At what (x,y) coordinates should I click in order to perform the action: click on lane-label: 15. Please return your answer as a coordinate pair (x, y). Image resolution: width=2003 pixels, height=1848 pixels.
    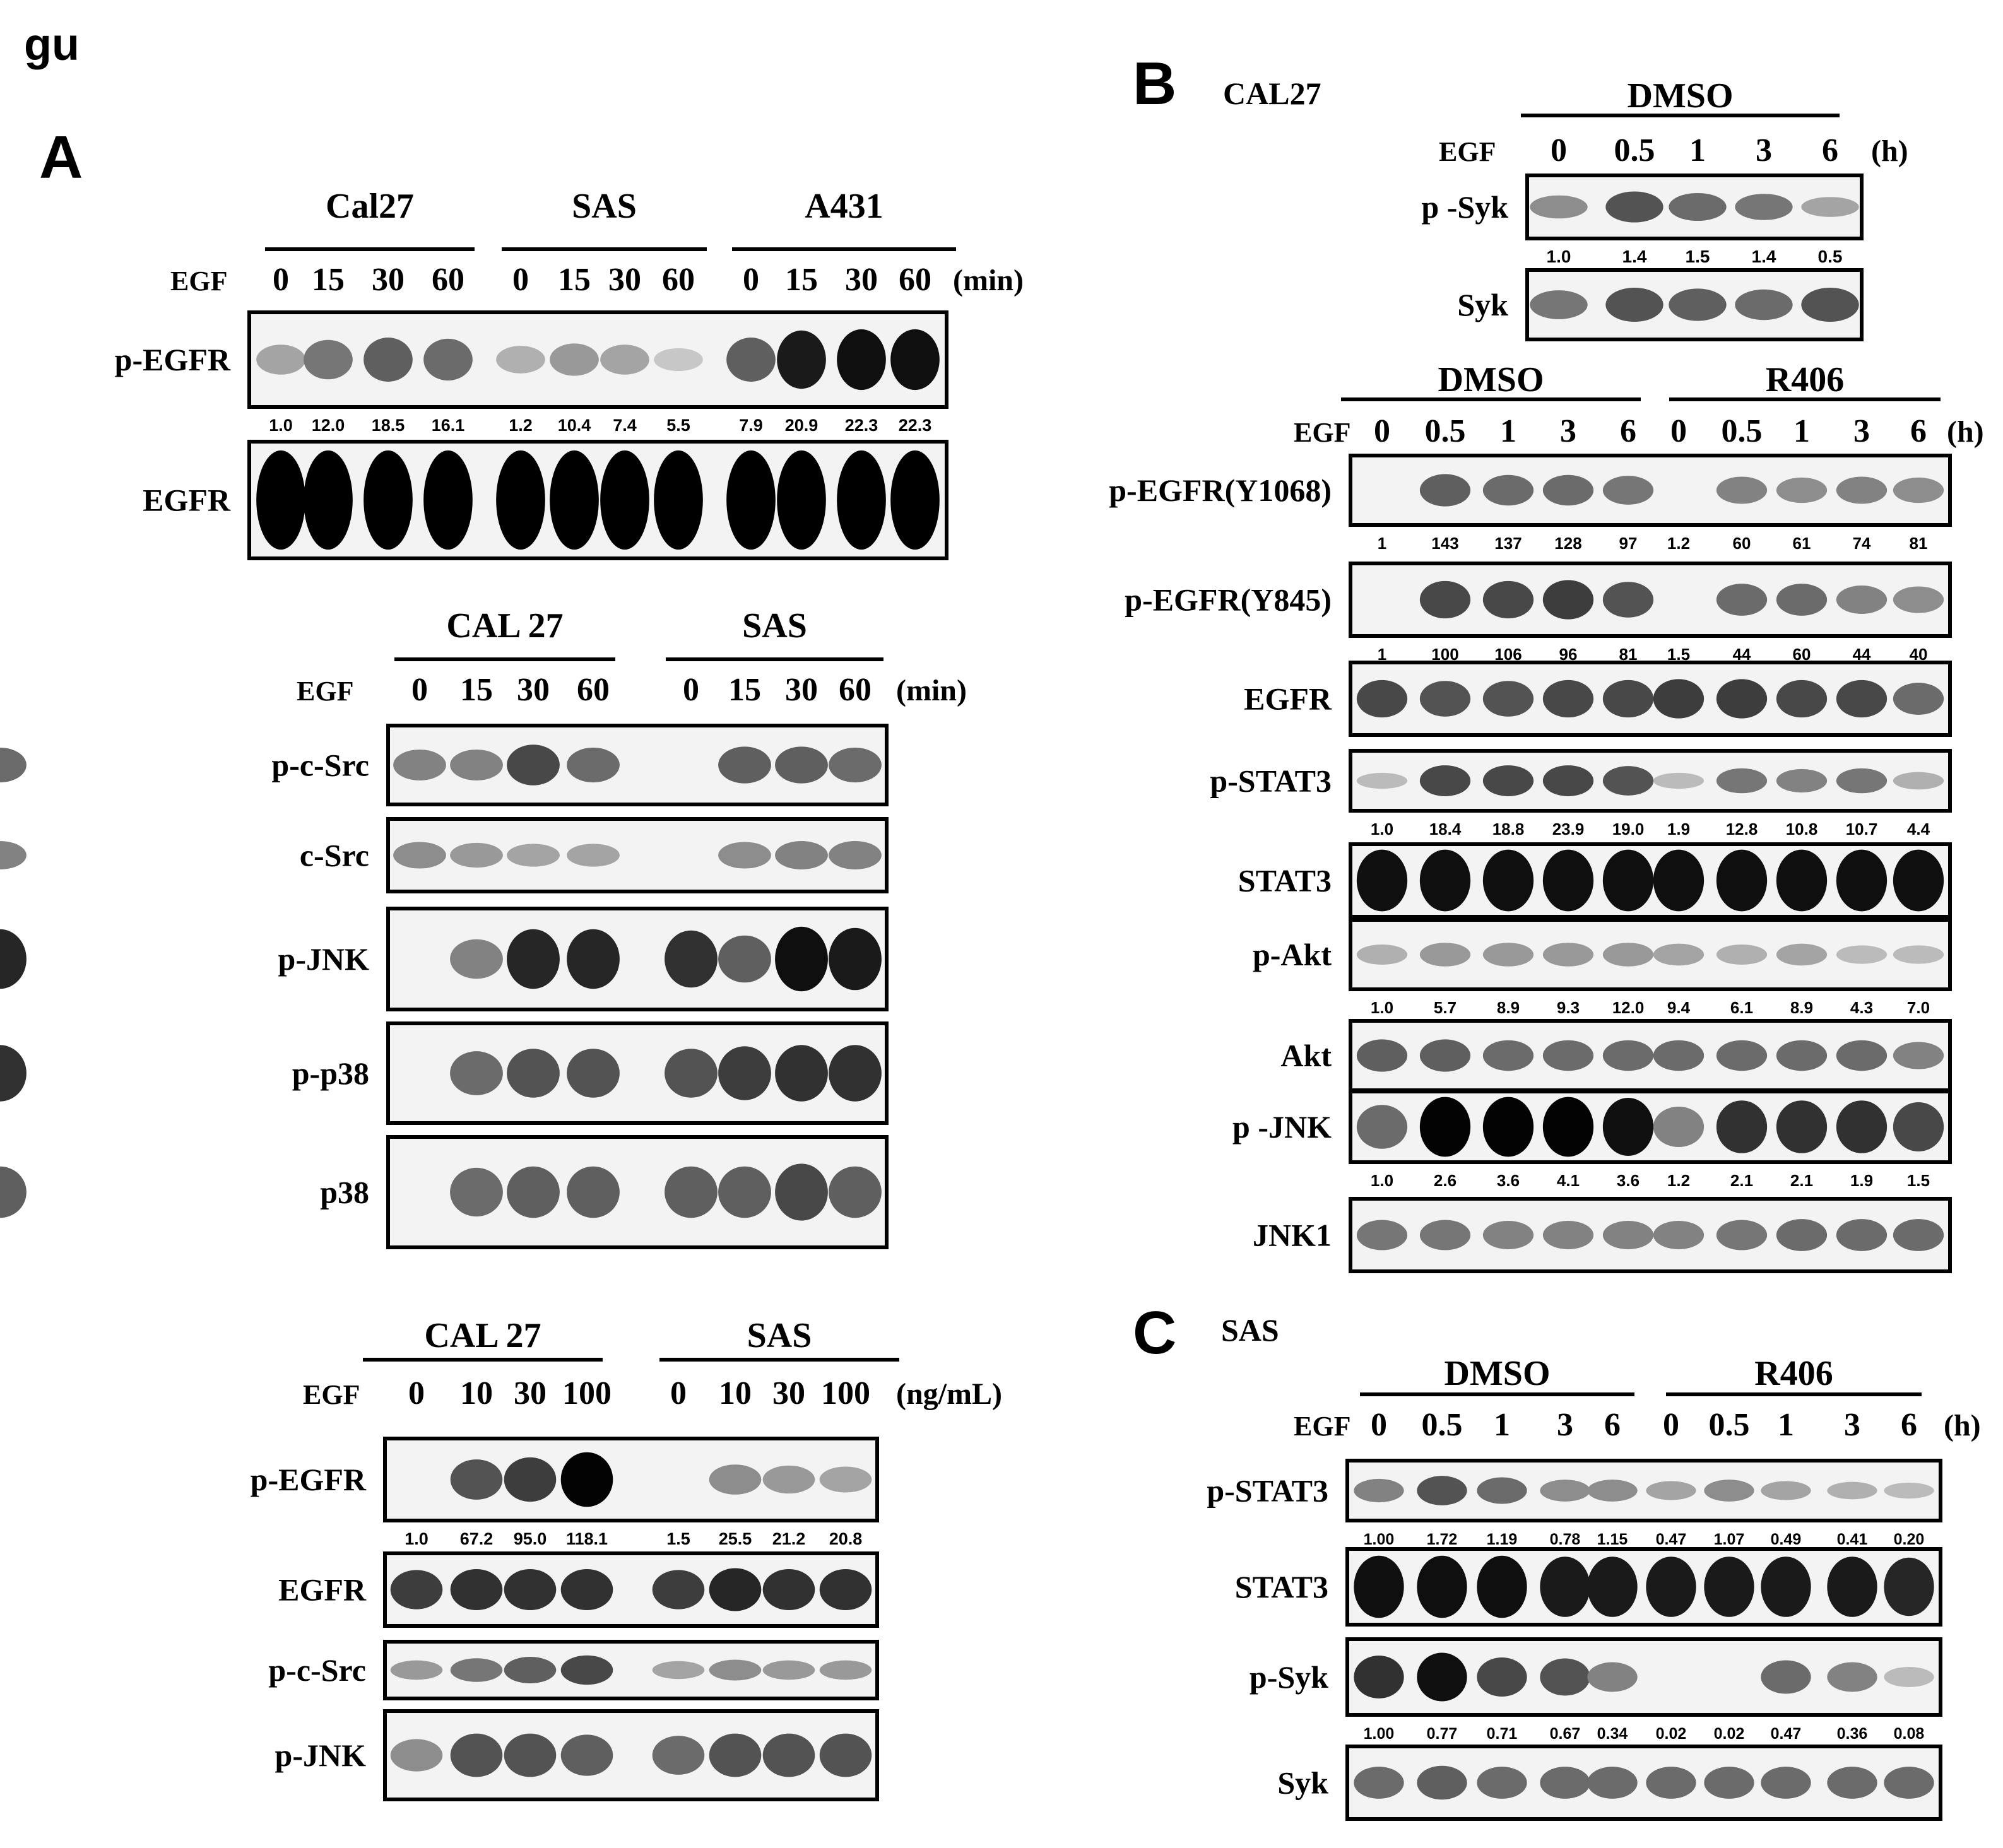
    Looking at the image, I should click on (801, 280).